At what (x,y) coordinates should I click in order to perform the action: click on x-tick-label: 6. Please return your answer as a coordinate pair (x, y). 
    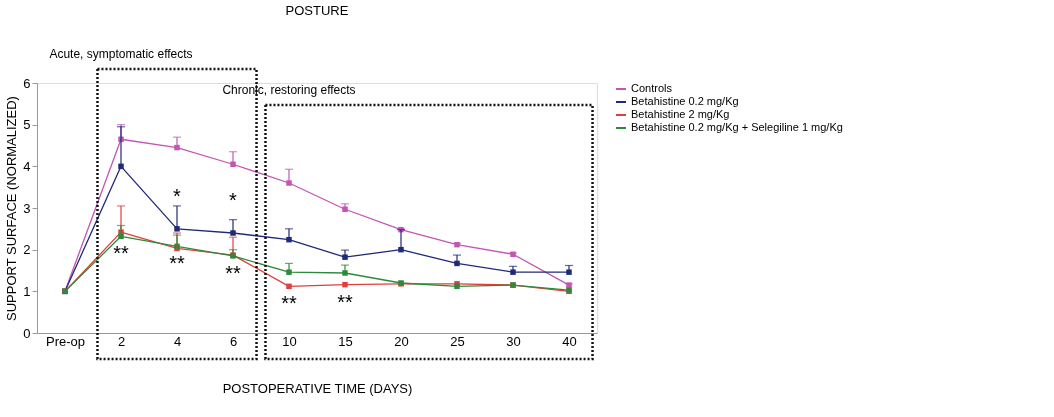
    Looking at the image, I should click on (233, 341).